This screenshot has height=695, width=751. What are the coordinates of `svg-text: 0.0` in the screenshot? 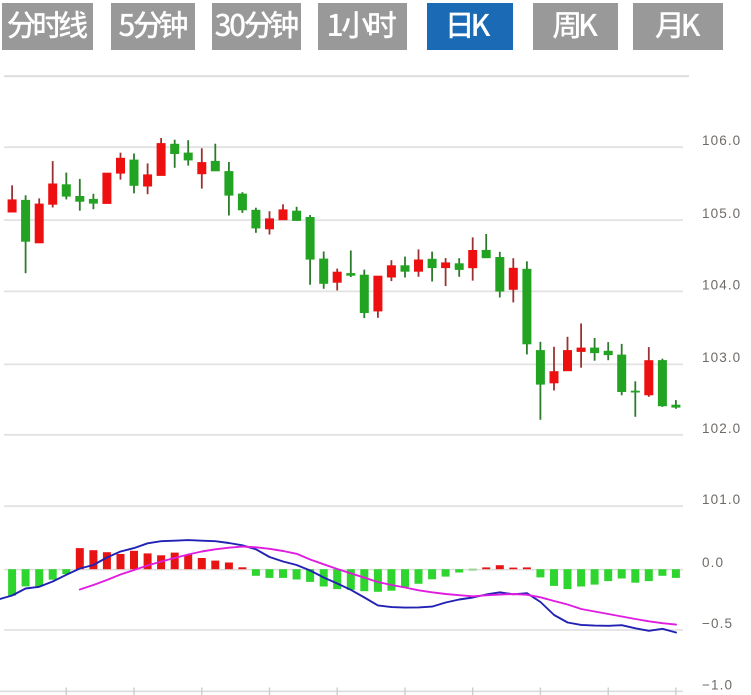 It's located at (713, 562).